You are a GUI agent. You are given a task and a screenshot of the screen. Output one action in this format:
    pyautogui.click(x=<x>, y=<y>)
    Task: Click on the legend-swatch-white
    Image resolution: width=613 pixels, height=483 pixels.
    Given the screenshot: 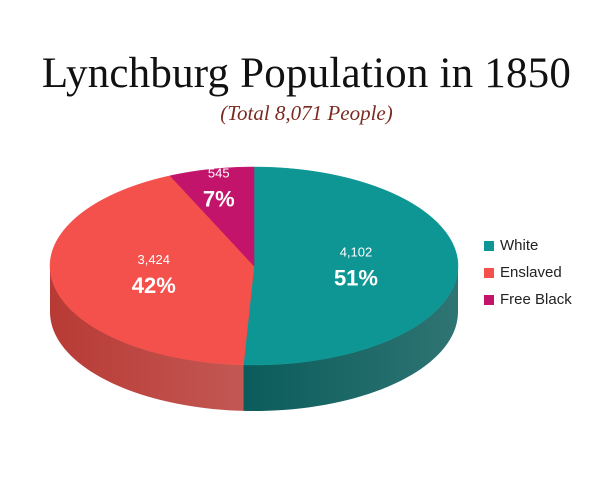 What is the action you would take?
    pyautogui.click(x=489, y=245)
    